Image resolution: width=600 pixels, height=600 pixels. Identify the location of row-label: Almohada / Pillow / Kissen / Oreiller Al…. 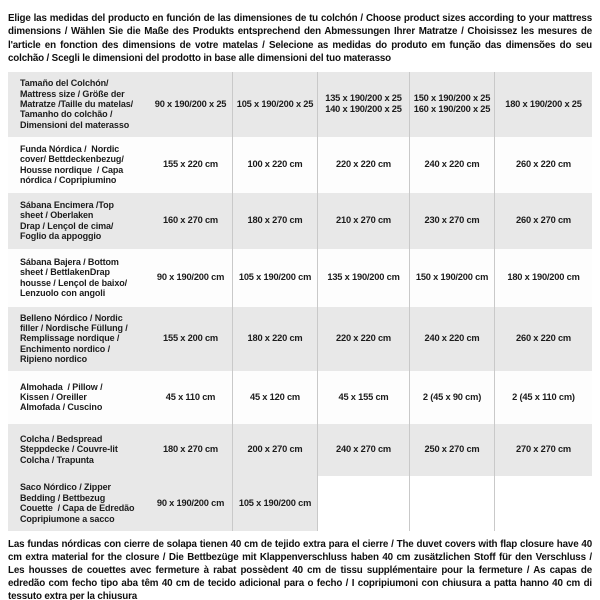
(78, 397).